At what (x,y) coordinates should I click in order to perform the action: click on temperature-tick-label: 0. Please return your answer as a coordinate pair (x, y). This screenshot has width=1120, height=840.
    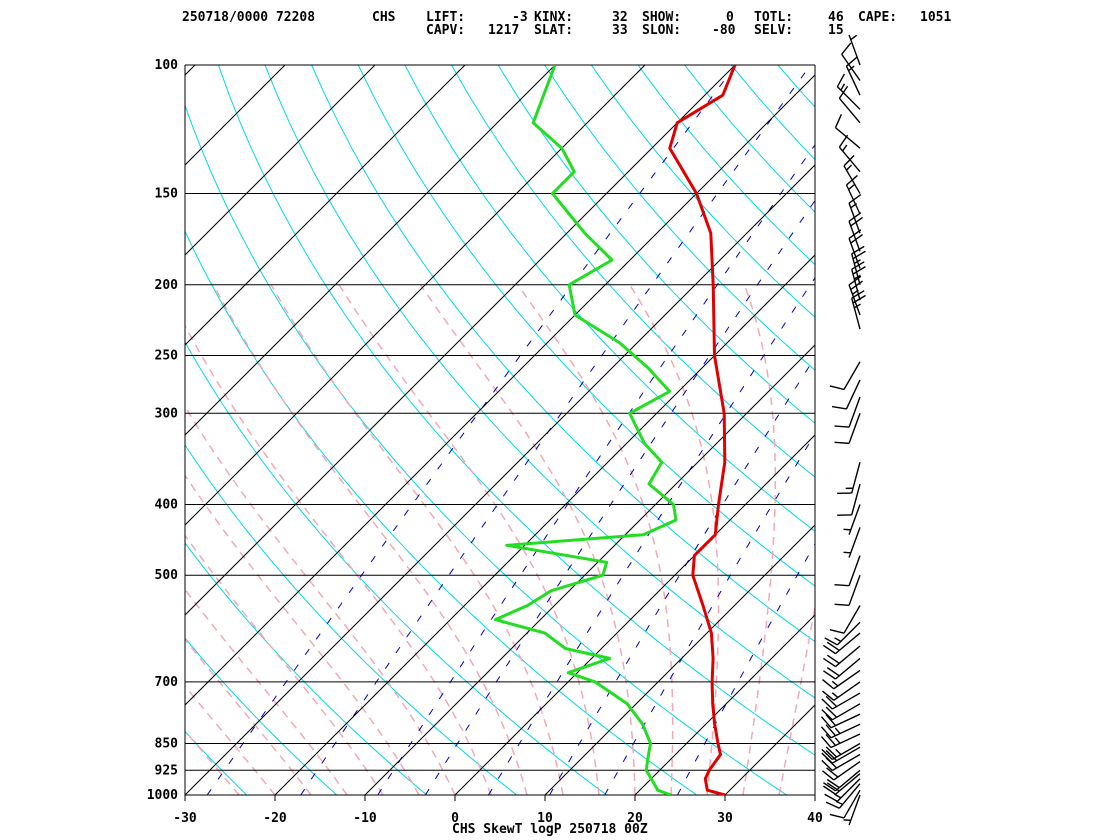
    Looking at the image, I should click on (455, 818).